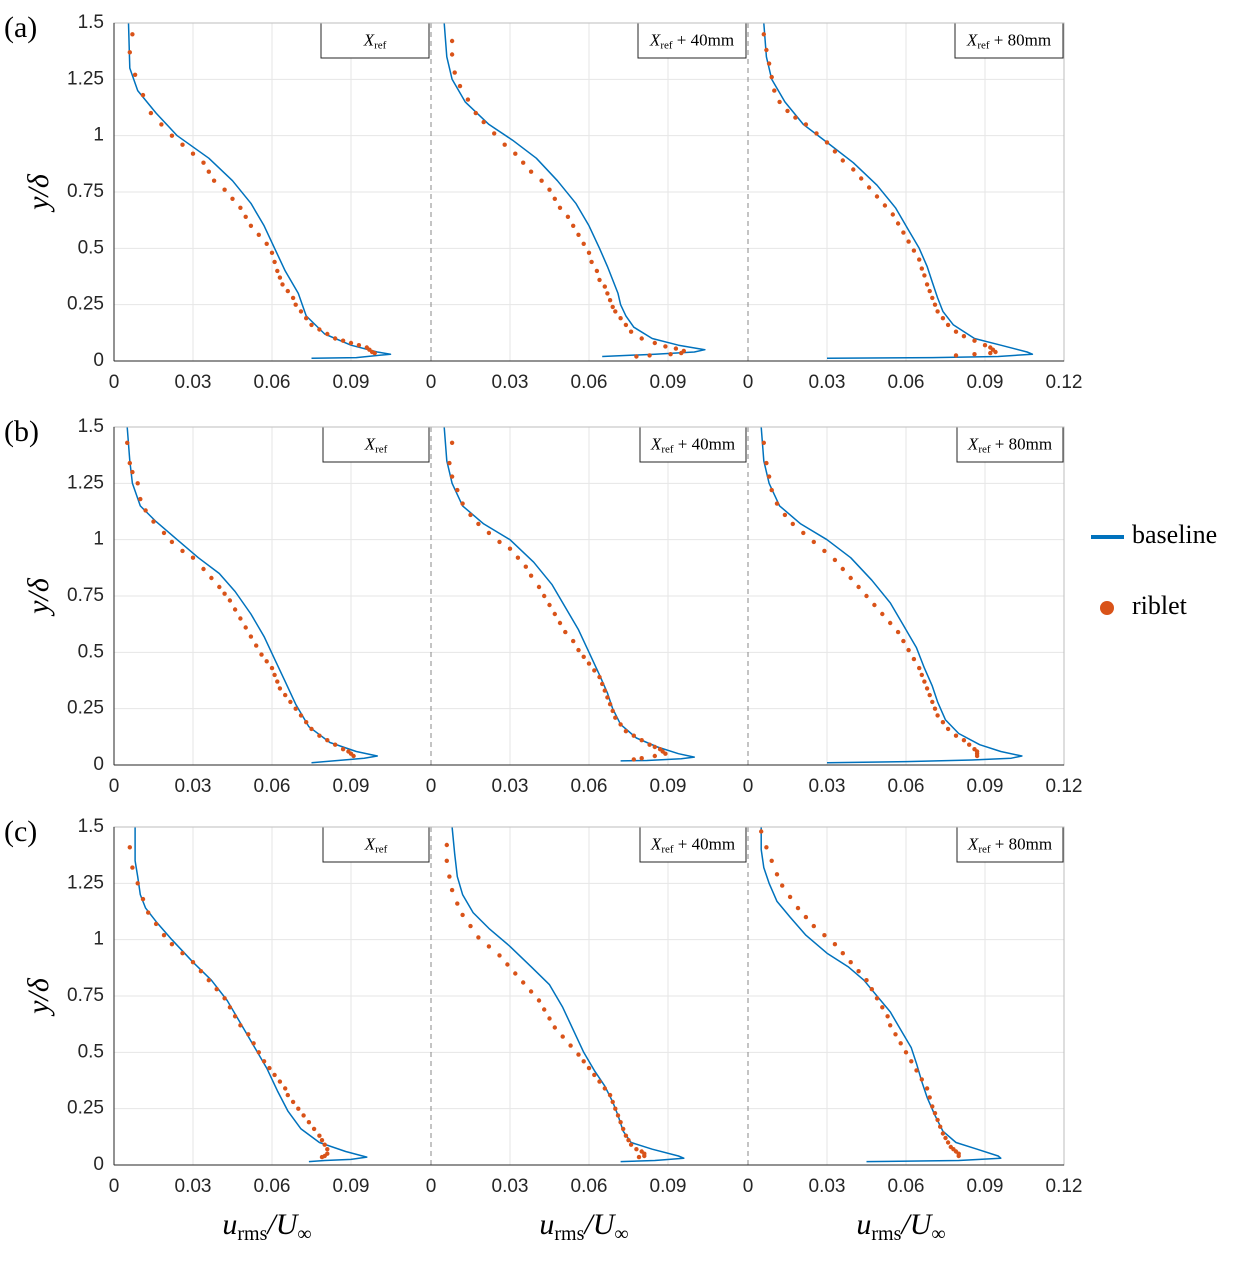  Describe the element at coordinates (114, 1186) in the screenshot. I see `x-tick-label: 0` at that location.